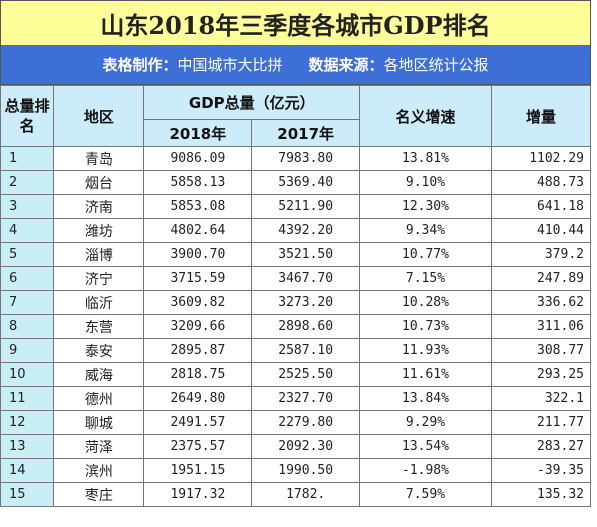 The width and height of the screenshot is (597, 527). What do you see at coordinates (541, 494) in the screenshot?
I see `increase-cell: 135.32` at bounding box center [541, 494].